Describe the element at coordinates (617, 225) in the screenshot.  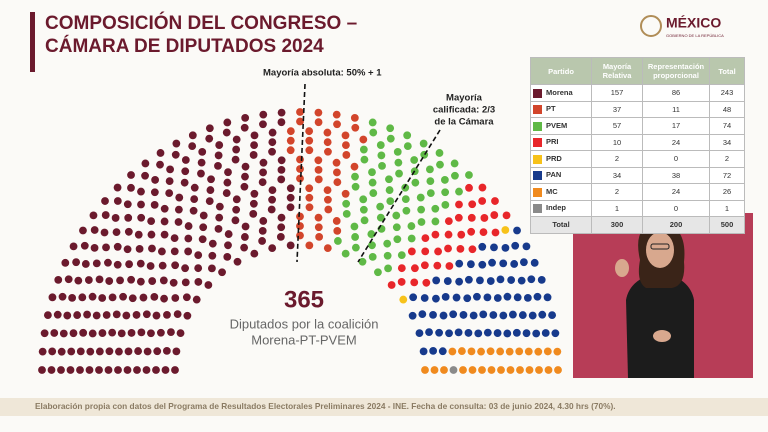
I see `total-cell: 300` at that location.